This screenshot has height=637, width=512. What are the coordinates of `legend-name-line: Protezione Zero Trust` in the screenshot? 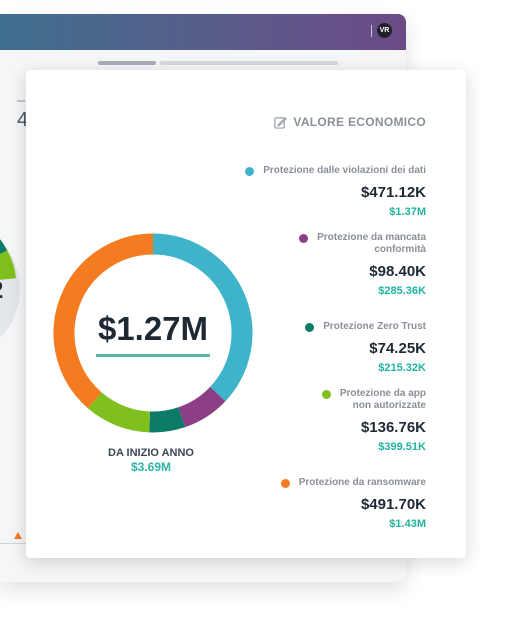 It's located at (374, 326).